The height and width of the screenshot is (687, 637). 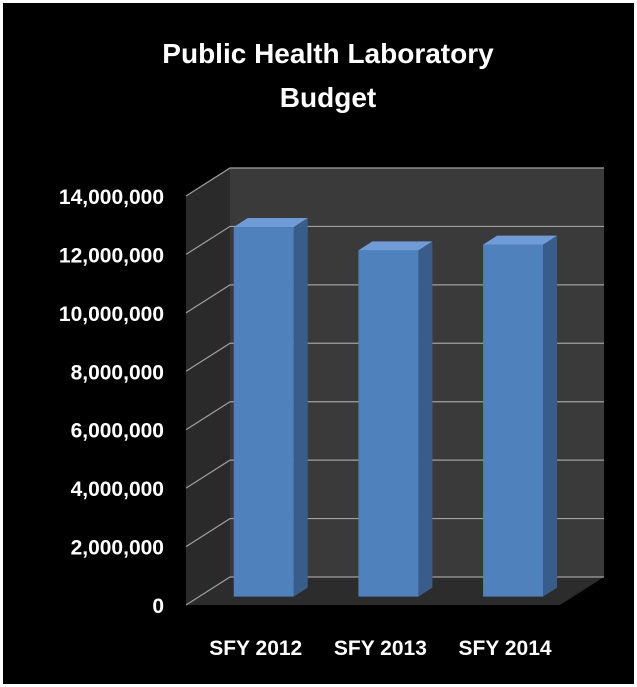 What do you see at coordinates (208, 386) in the screenshot?
I see `side-wall` at bounding box center [208, 386].